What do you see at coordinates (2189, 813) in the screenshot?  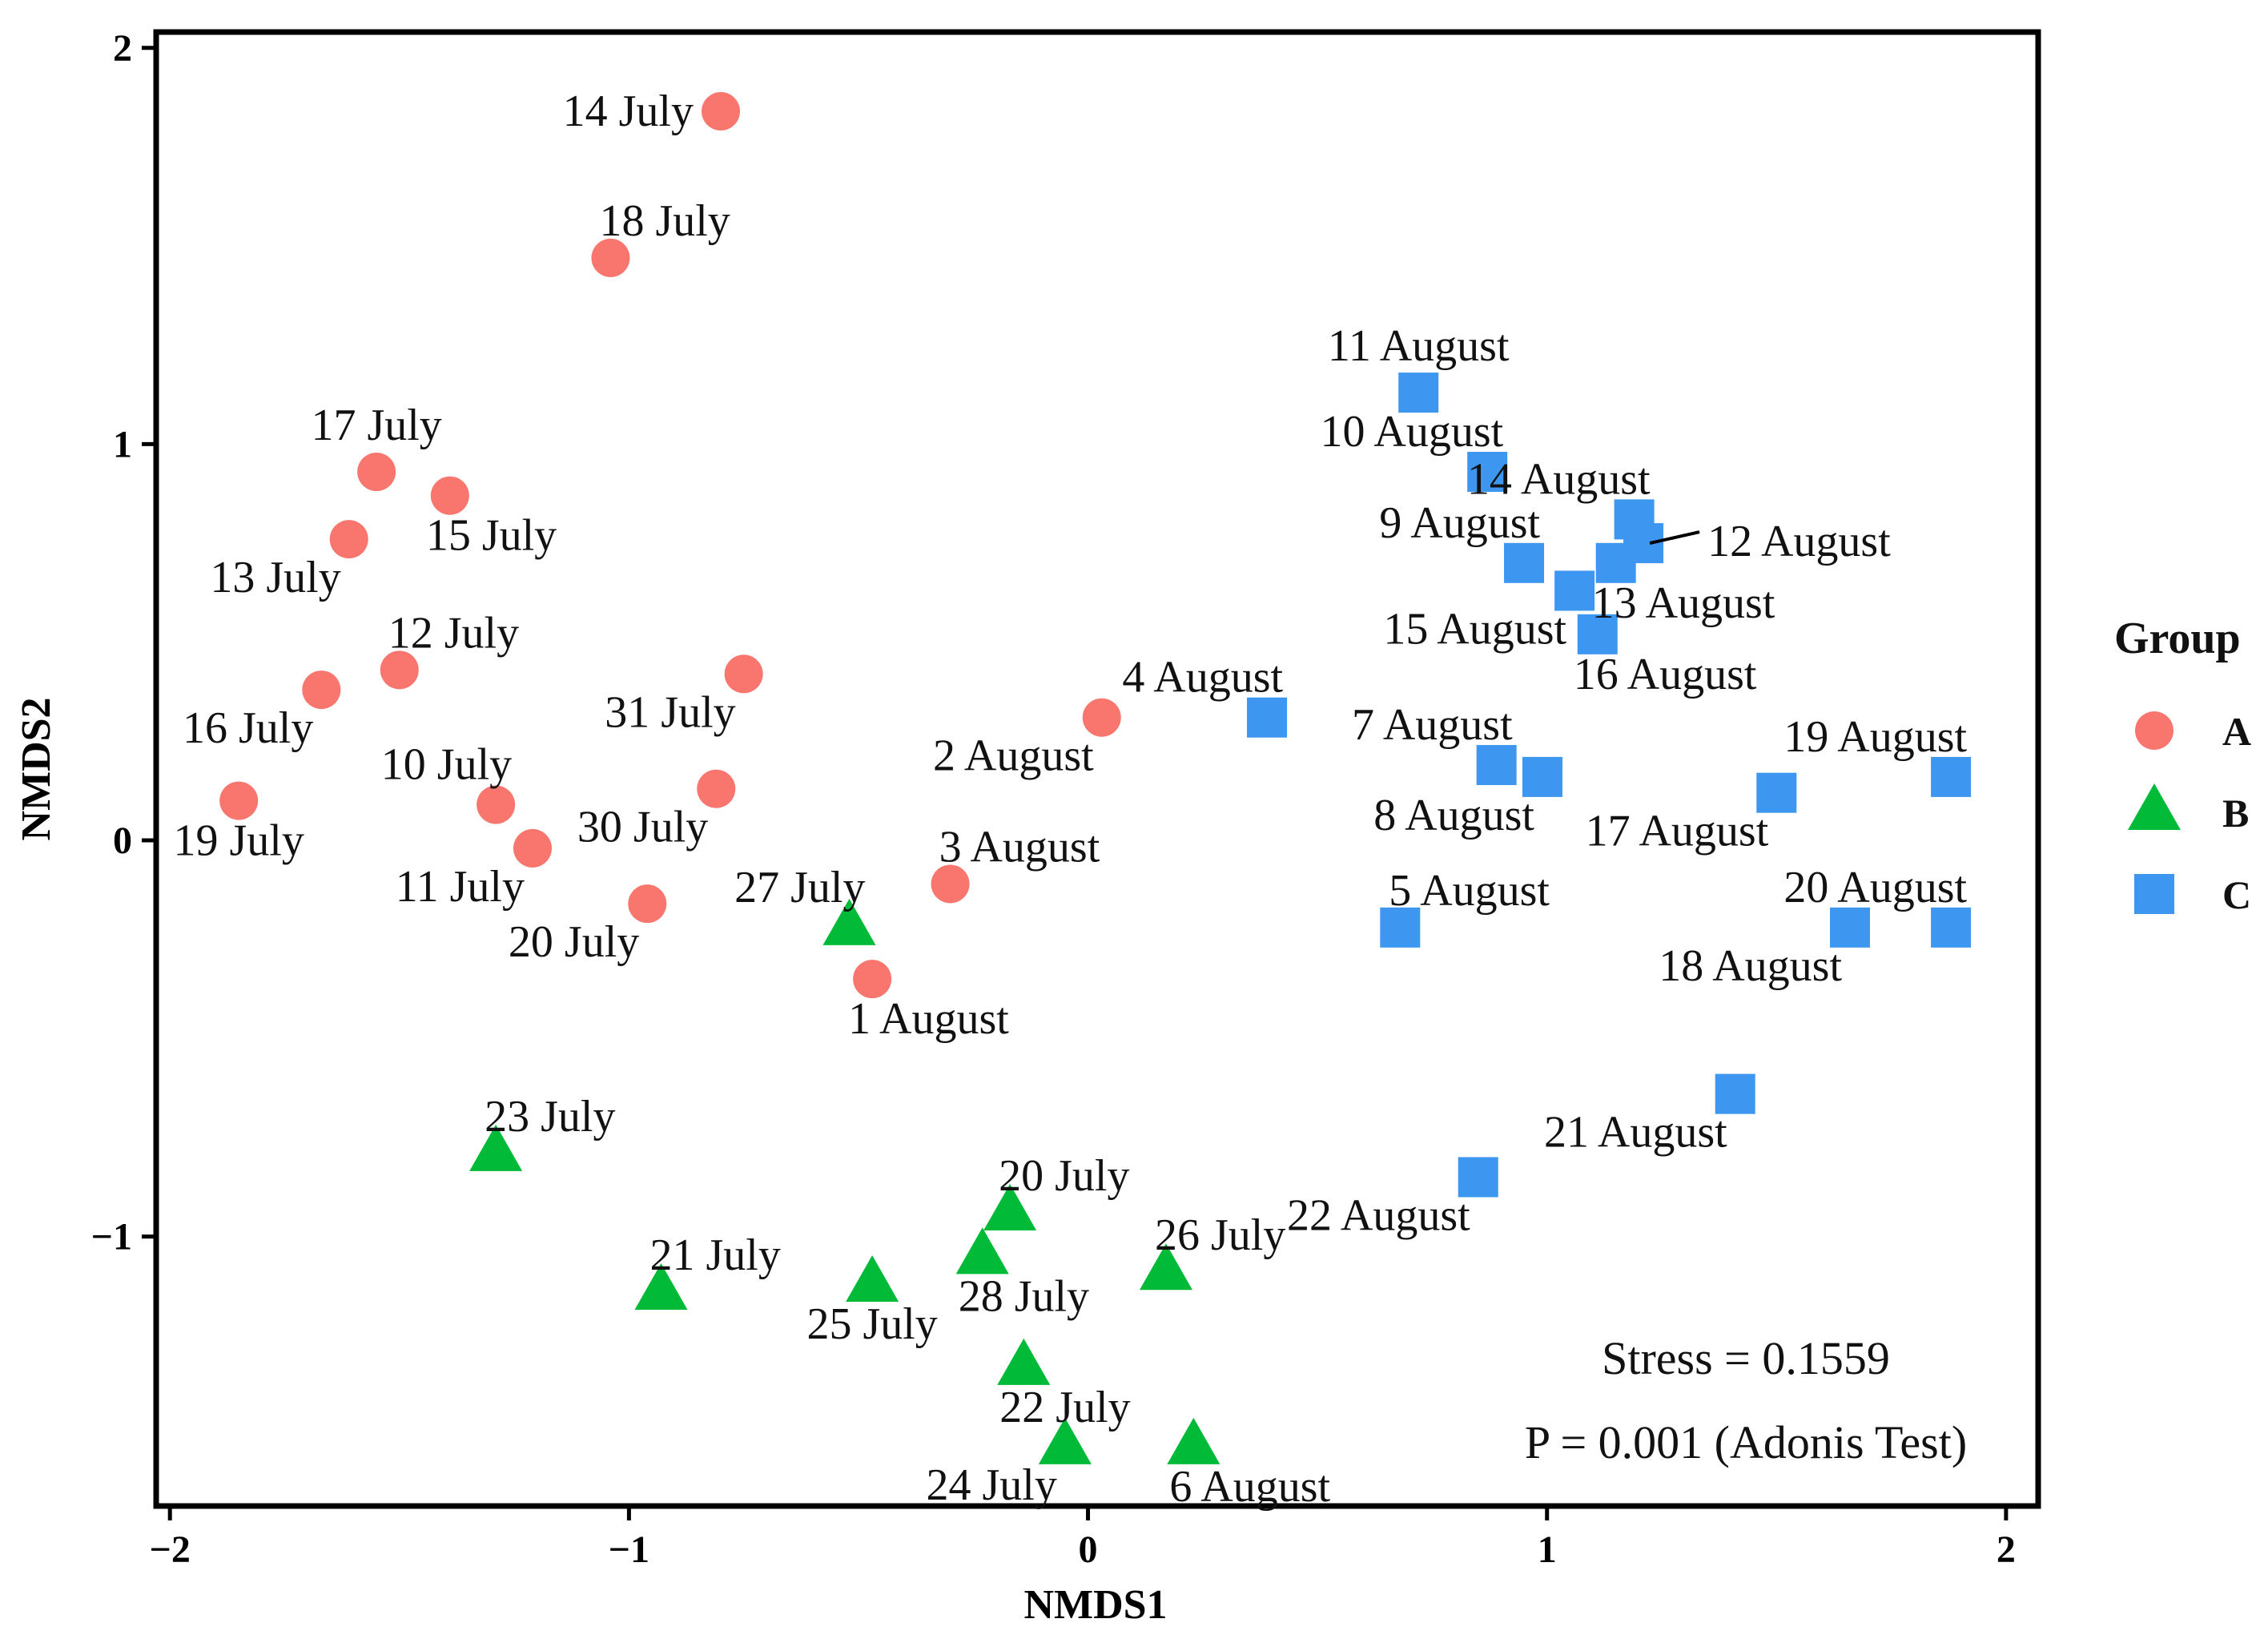 I see `legend-entries: ABC` at bounding box center [2189, 813].